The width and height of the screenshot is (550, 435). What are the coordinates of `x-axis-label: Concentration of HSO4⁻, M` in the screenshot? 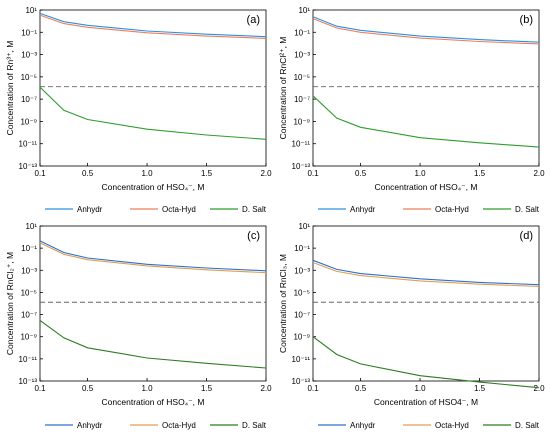 It's located at (426, 402).